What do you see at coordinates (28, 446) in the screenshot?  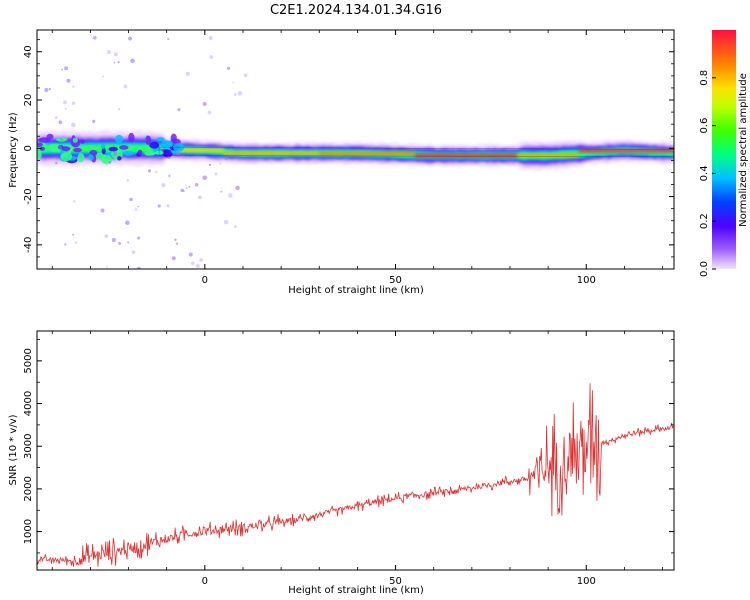 I see `y-tick-label: 3000` at bounding box center [28, 446].